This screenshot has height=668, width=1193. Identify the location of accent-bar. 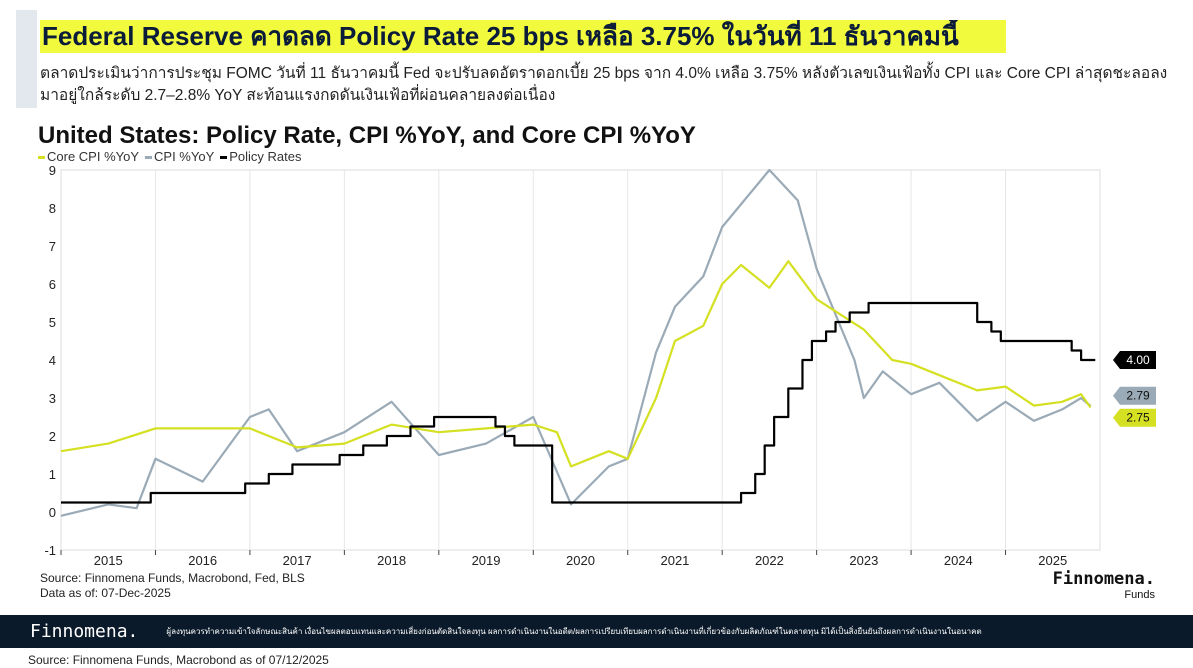
(26, 59).